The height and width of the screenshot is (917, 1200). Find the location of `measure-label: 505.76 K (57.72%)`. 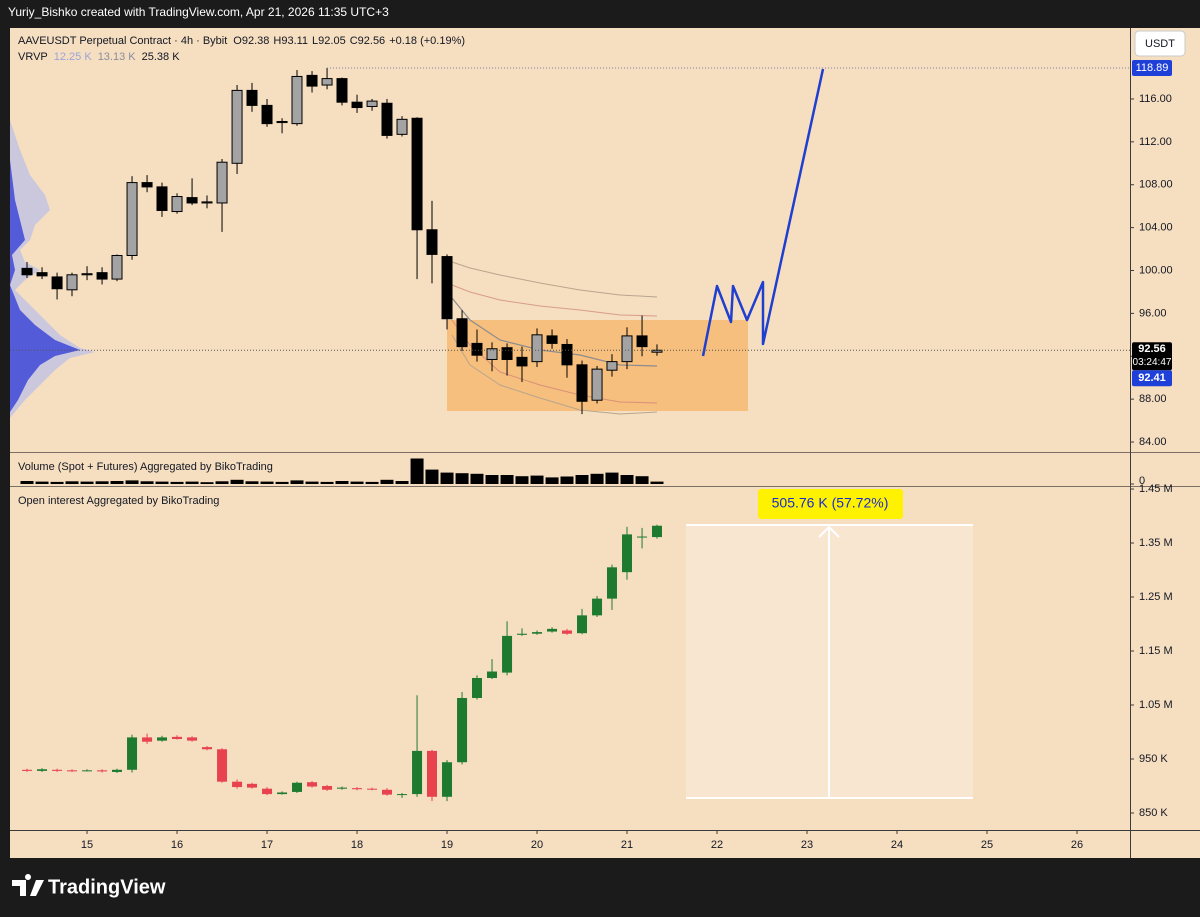

measure-label: 505.76 K (57.72%) is located at coordinates (830, 503).